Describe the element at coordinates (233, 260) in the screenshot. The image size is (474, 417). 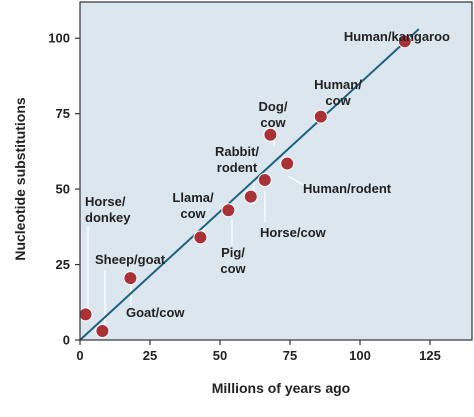
I see `point-label: Pig/cow` at that location.